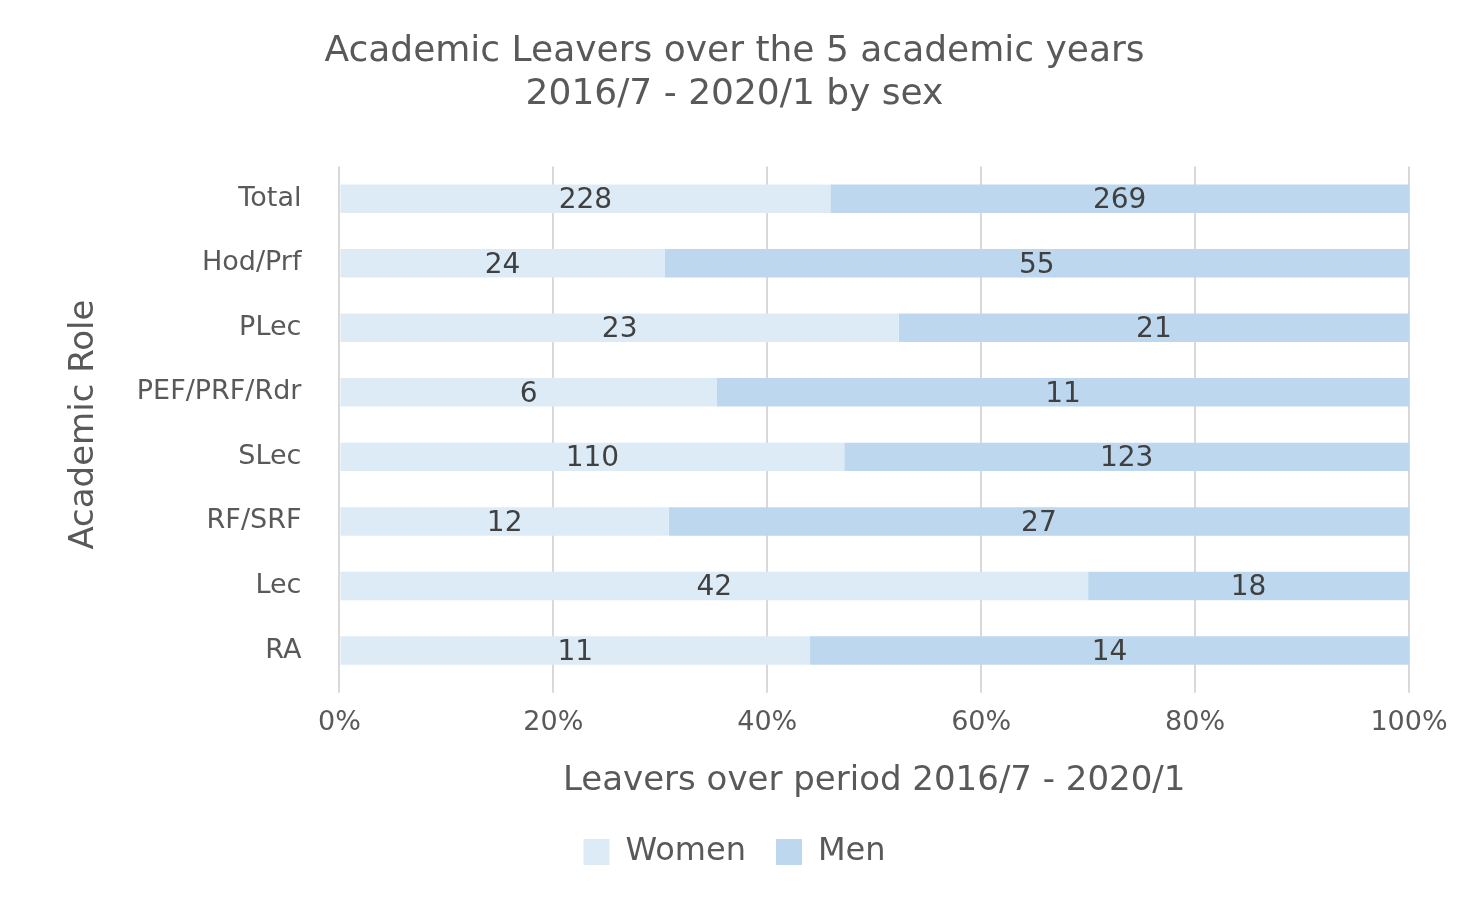 This screenshot has height=898, width=1469. Describe the element at coordinates (252, 261) in the screenshot. I see `y-tick-label: Hod/Prf` at that location.